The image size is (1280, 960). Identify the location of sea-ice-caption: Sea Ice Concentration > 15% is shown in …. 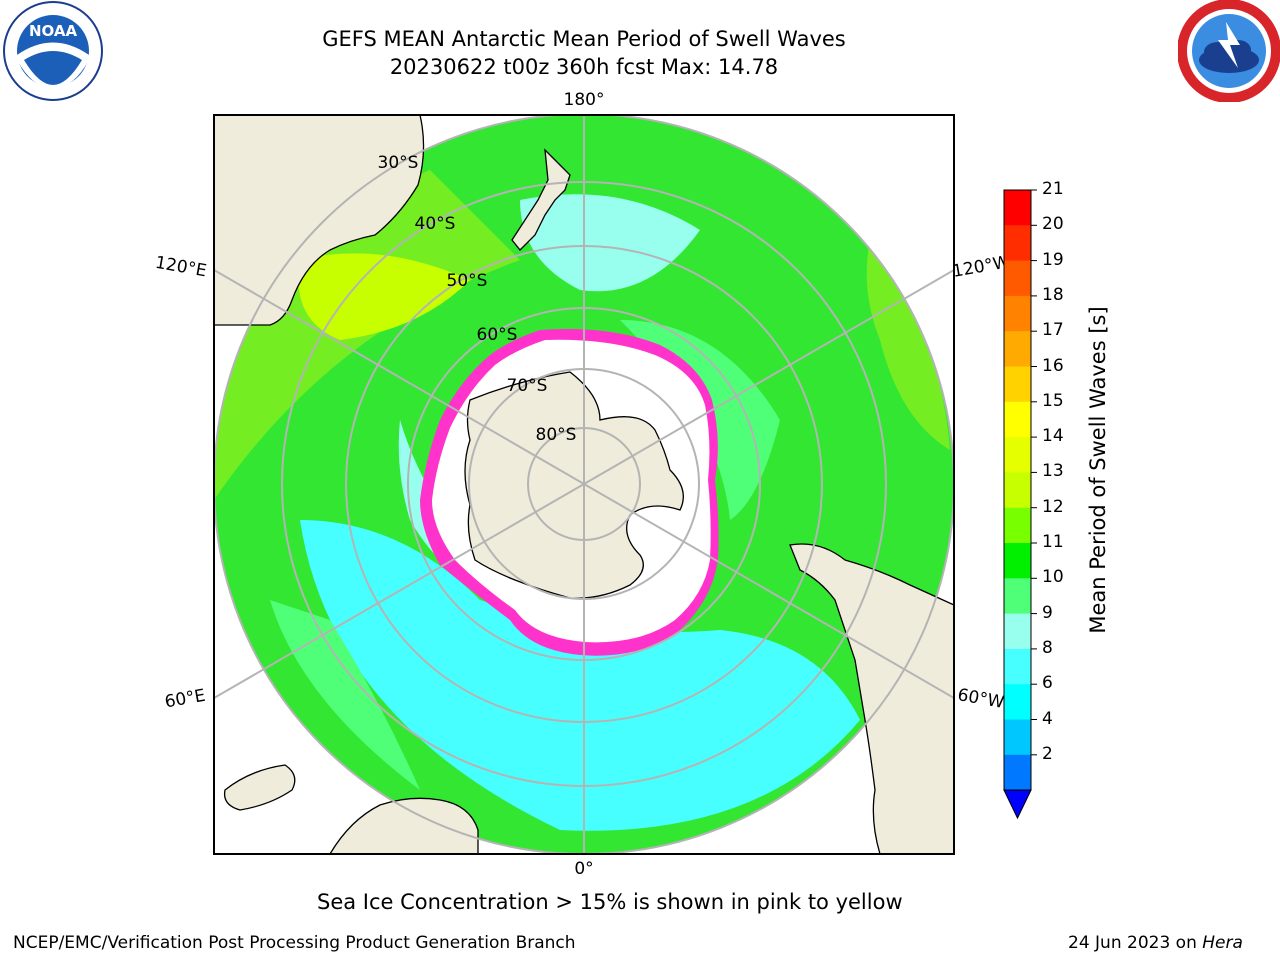
(610, 902).